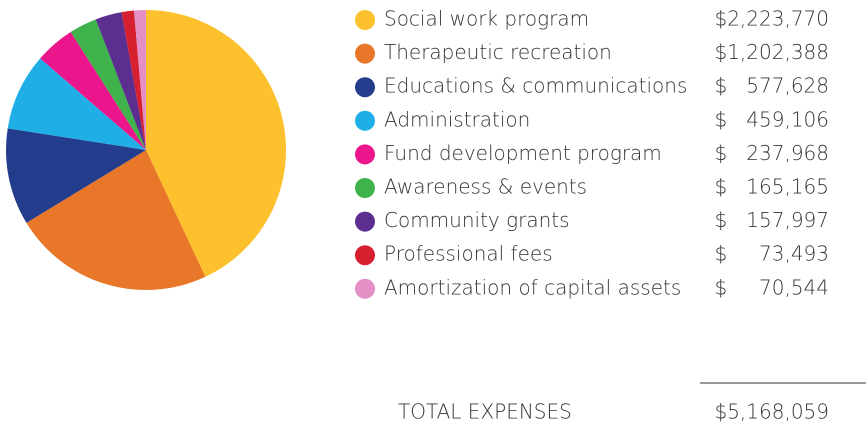  What do you see at coordinates (771, 187) in the screenshot?
I see `value-label: $ 165,165` at bounding box center [771, 187].